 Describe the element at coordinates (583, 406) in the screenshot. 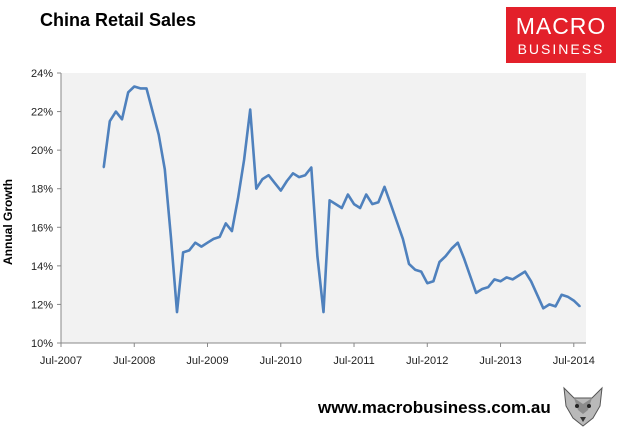

I see `fox-icon` at that location.